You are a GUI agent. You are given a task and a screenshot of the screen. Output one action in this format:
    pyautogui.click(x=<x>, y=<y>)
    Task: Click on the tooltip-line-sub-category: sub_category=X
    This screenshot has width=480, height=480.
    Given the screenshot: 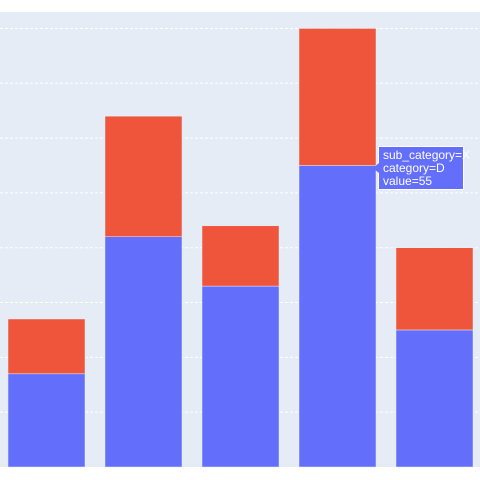 What is the action you would take?
    pyautogui.click(x=427, y=155)
    